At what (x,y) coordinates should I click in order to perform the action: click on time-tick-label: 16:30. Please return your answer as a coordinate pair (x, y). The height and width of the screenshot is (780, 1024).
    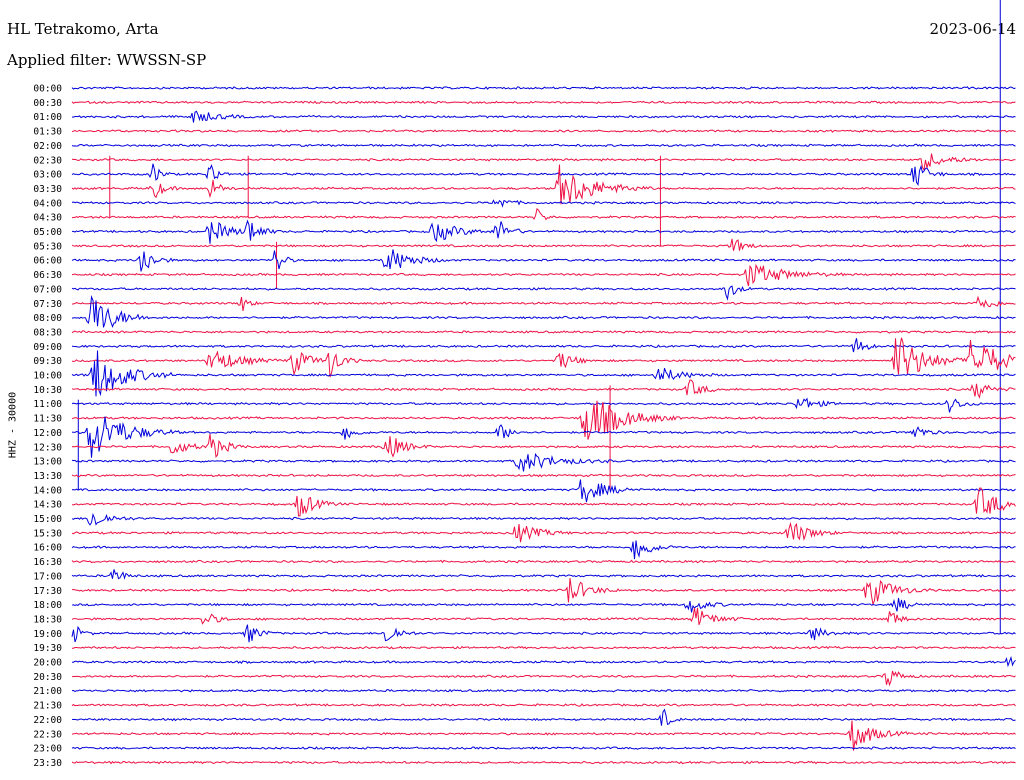
    Looking at the image, I should click on (47, 562).